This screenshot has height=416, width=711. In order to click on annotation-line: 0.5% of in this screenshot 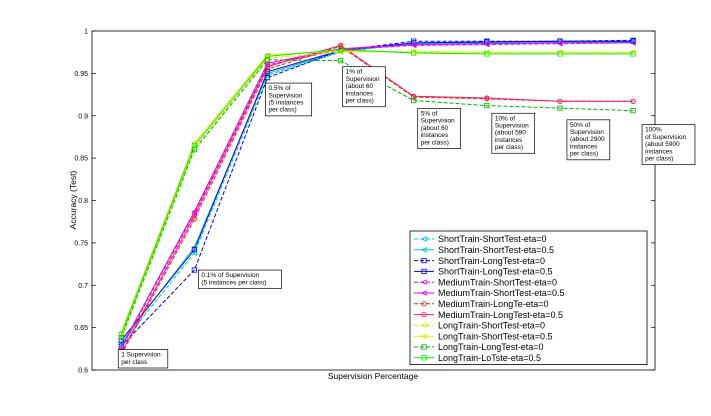, I will do `click(279, 88)`.